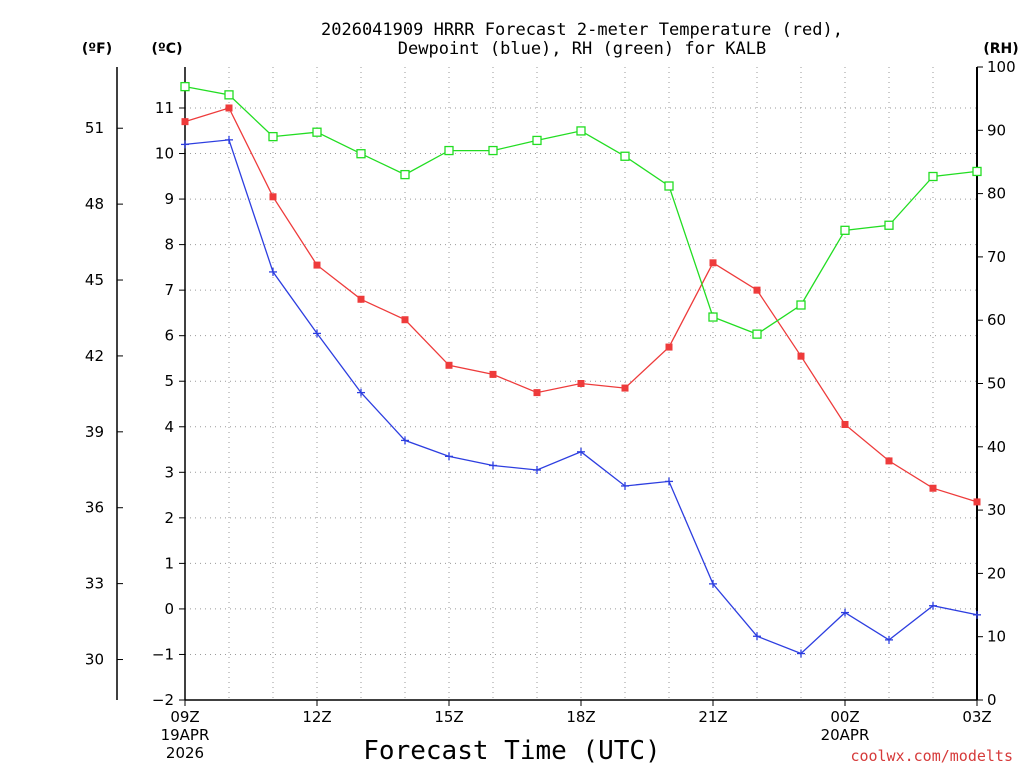  Describe the element at coordinates (580, 717) in the screenshot. I see `x-tick-label: 18Z` at that location.